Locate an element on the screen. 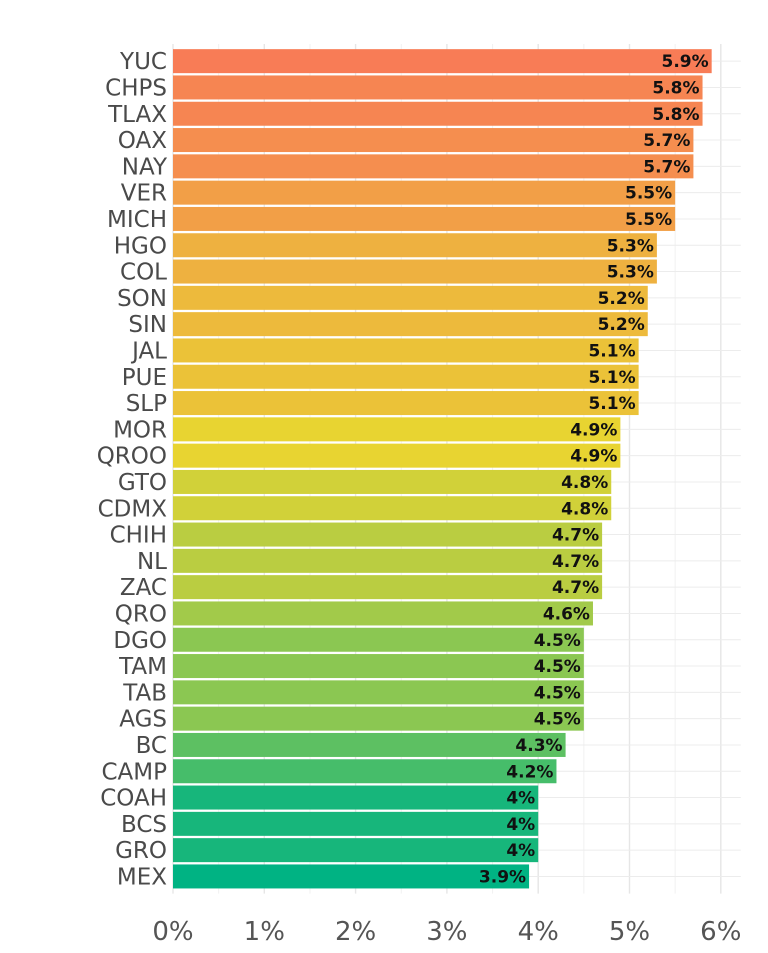 The image size is (768, 953). value-label-ver: 5.5% is located at coordinates (648, 194).